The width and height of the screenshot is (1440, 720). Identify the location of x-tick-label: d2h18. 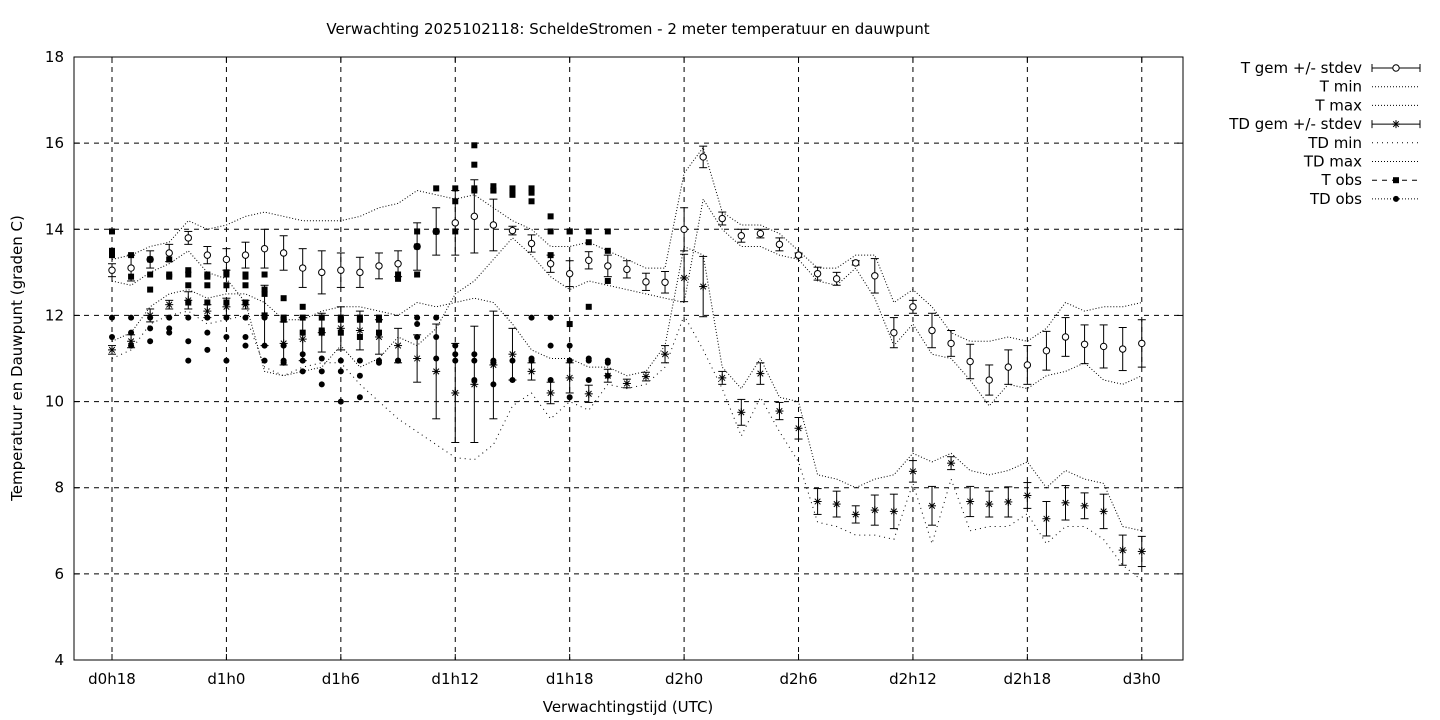
(1028, 679).